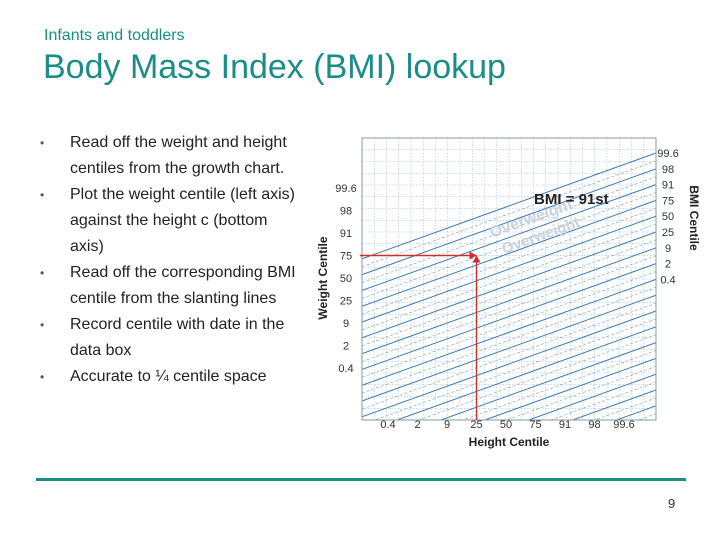 This screenshot has height=540, width=720. What do you see at coordinates (323, 277) in the screenshot?
I see `weight-axis-label: Weight Centile` at bounding box center [323, 277].